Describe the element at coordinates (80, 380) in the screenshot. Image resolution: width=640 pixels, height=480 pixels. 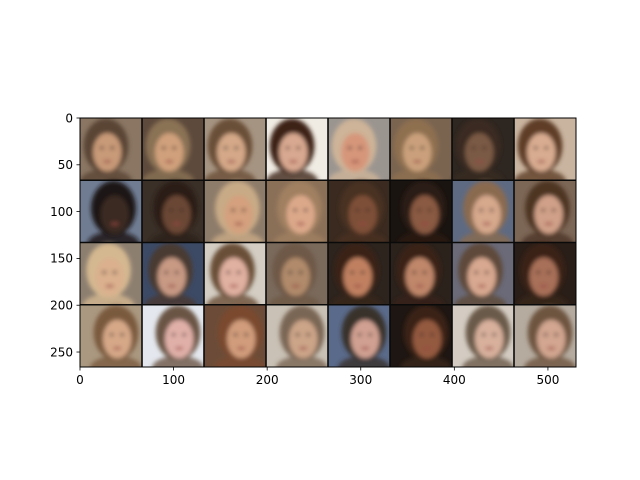
I see `x-tick-label: 0` at that location.